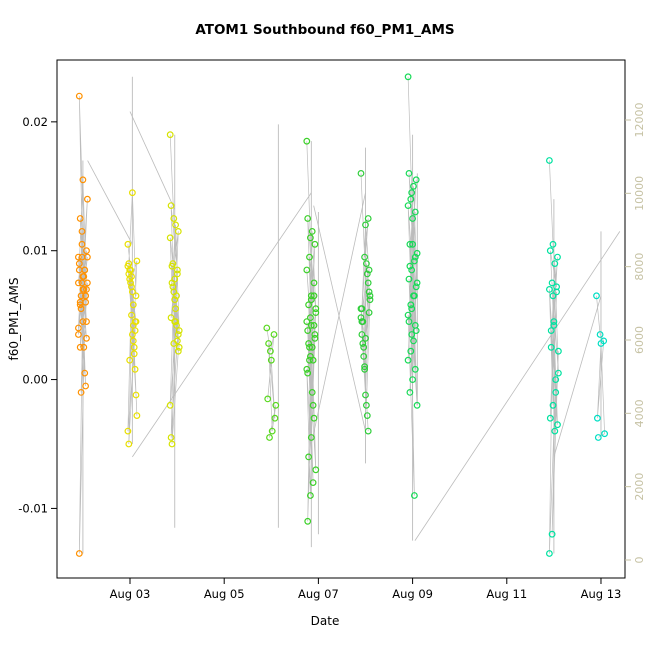 This screenshot has width=650, height=650. Describe the element at coordinates (639, 487) in the screenshot. I see `y-tick-label-right: 2000` at that location.